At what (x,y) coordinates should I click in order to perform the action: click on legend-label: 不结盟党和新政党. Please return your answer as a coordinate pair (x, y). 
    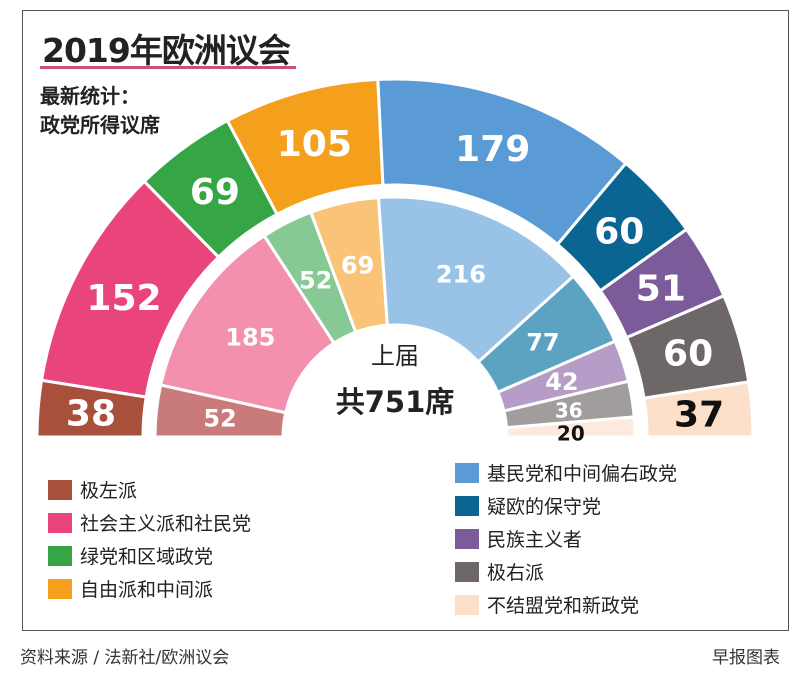
    Looking at the image, I should click on (563, 606).